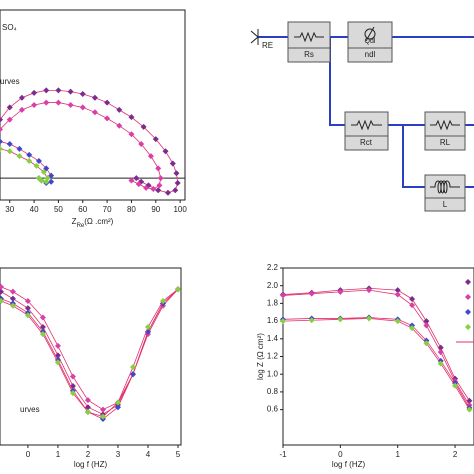  What do you see at coordinates (107, 209) in the screenshot?
I see `x-tick-label: 70` at bounding box center [107, 209].